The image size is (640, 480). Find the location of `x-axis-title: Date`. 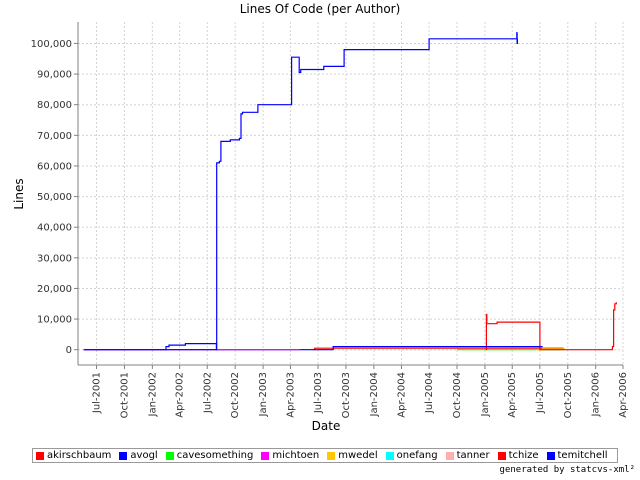

x-axis-title: Date is located at coordinates (326, 426).